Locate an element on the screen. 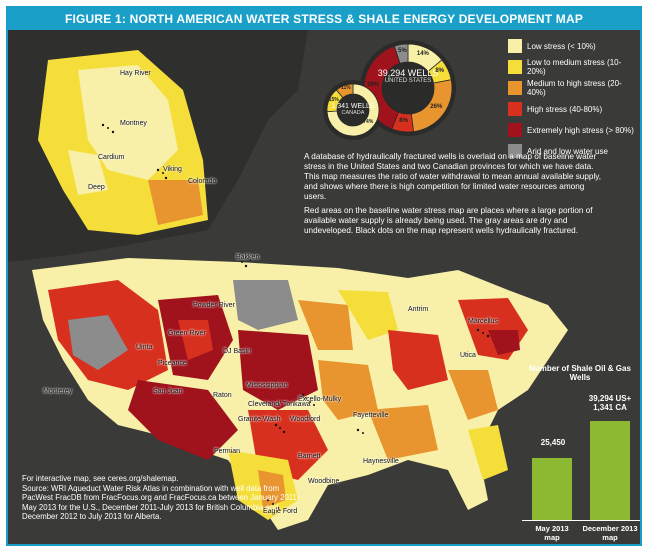 This screenshot has height=552, width=648. us-donut-count: 39,294 WELLS is located at coordinates (408, 73).